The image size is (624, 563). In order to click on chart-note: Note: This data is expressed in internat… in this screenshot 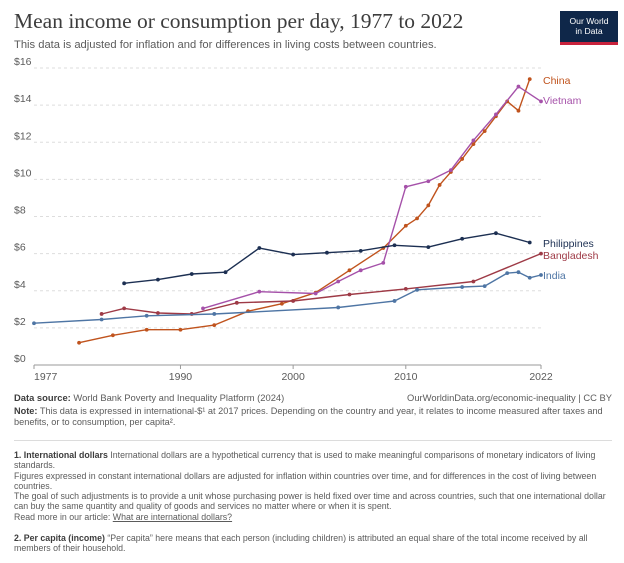, I will do `click(314, 417)`.